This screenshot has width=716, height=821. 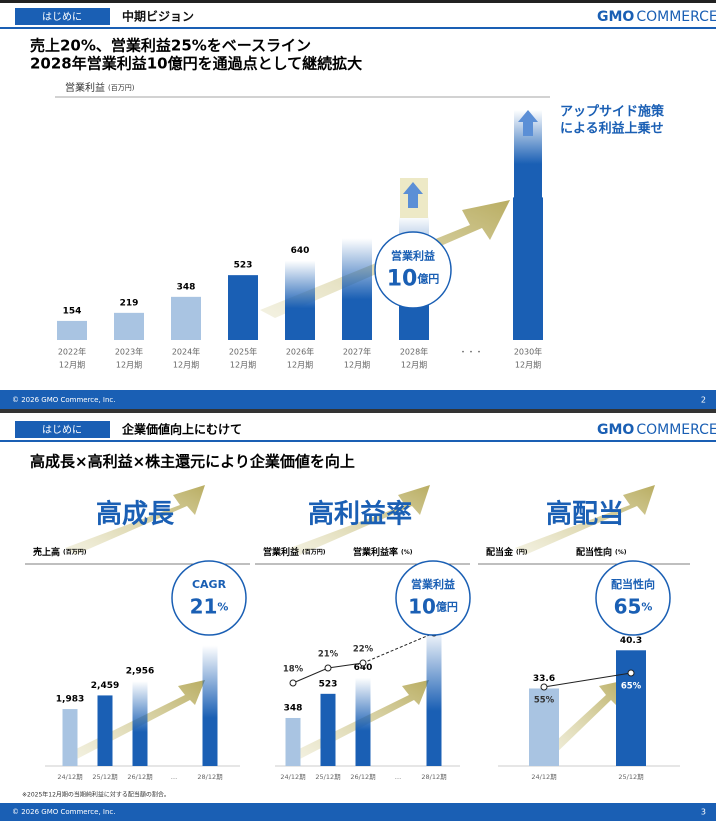 What do you see at coordinates (544, 701) in the screenshot?
I see `line-label: 55%` at bounding box center [544, 701].